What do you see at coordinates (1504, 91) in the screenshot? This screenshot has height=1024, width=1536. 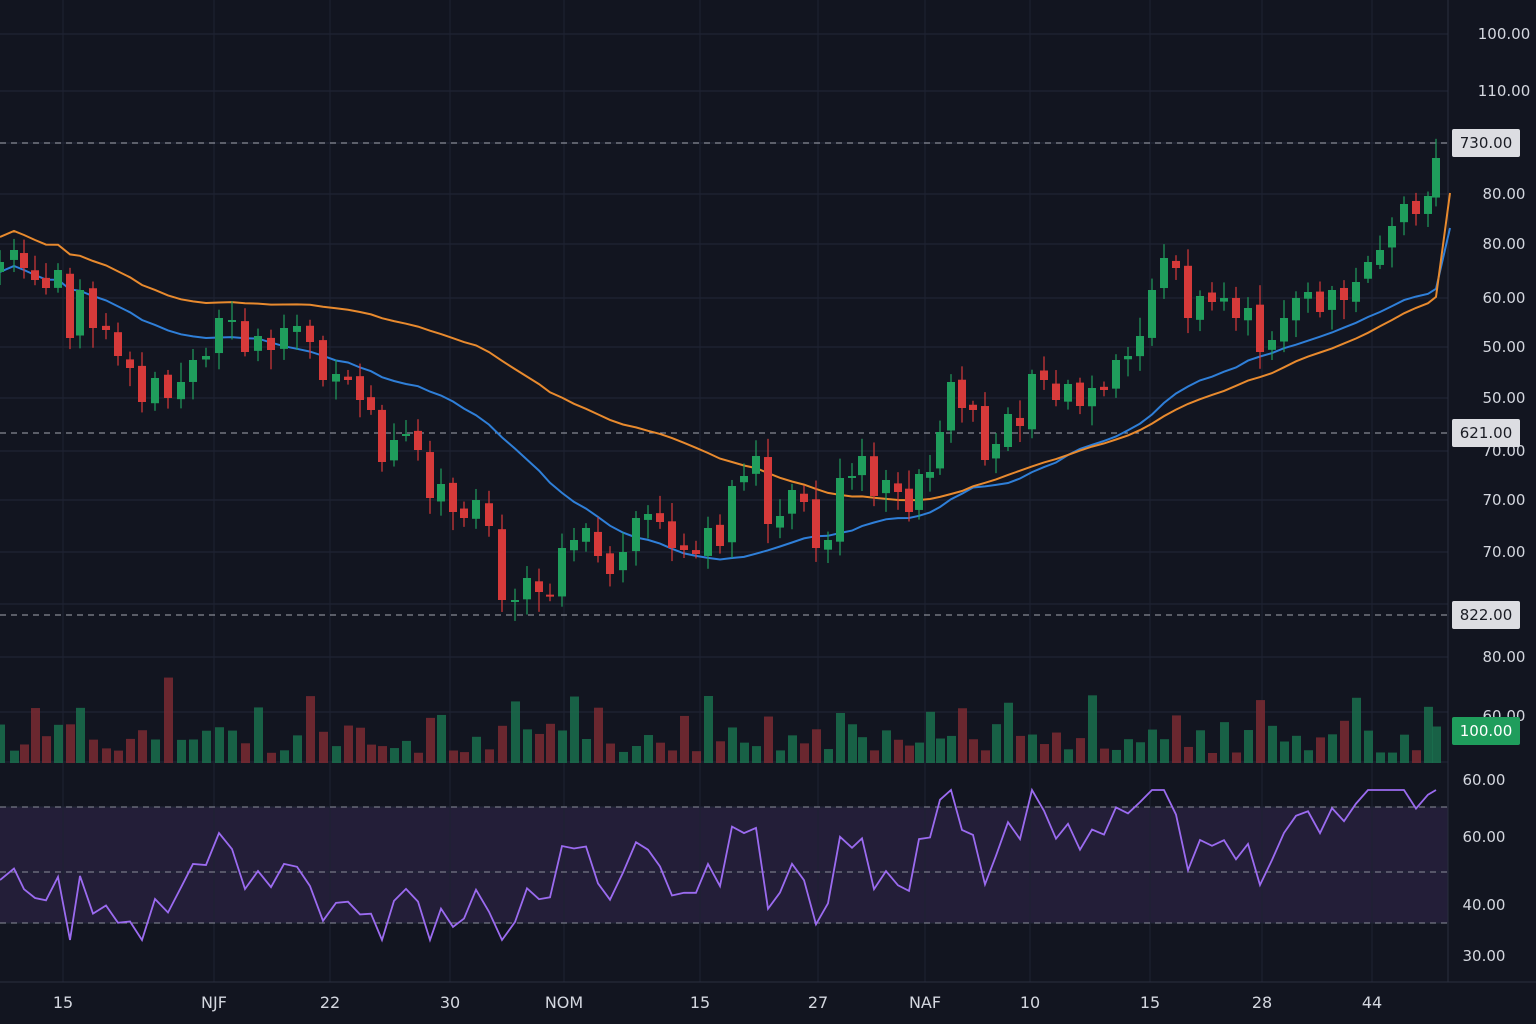 I see `price-axis-label-1: 110.00` at bounding box center [1504, 91].